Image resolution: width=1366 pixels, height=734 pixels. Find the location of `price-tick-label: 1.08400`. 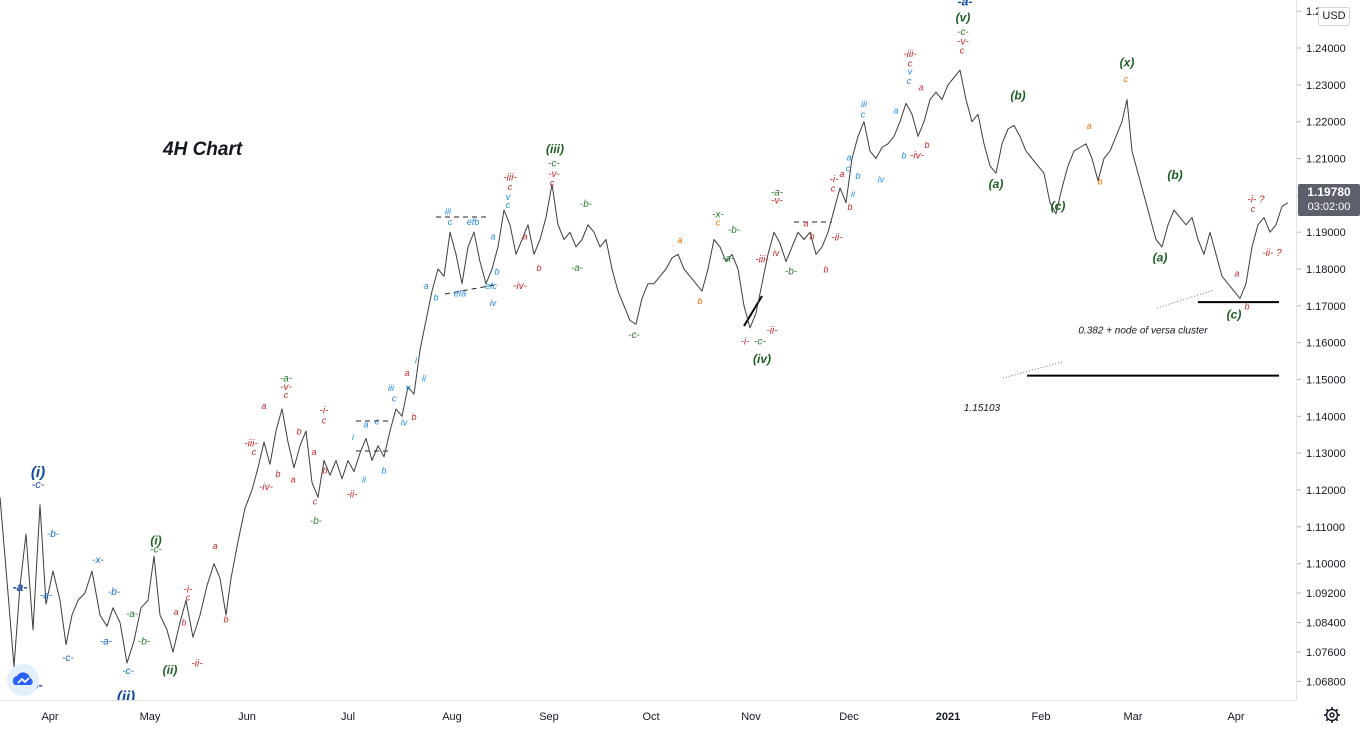

price-tick-label: 1.08400 is located at coordinates (1326, 624).